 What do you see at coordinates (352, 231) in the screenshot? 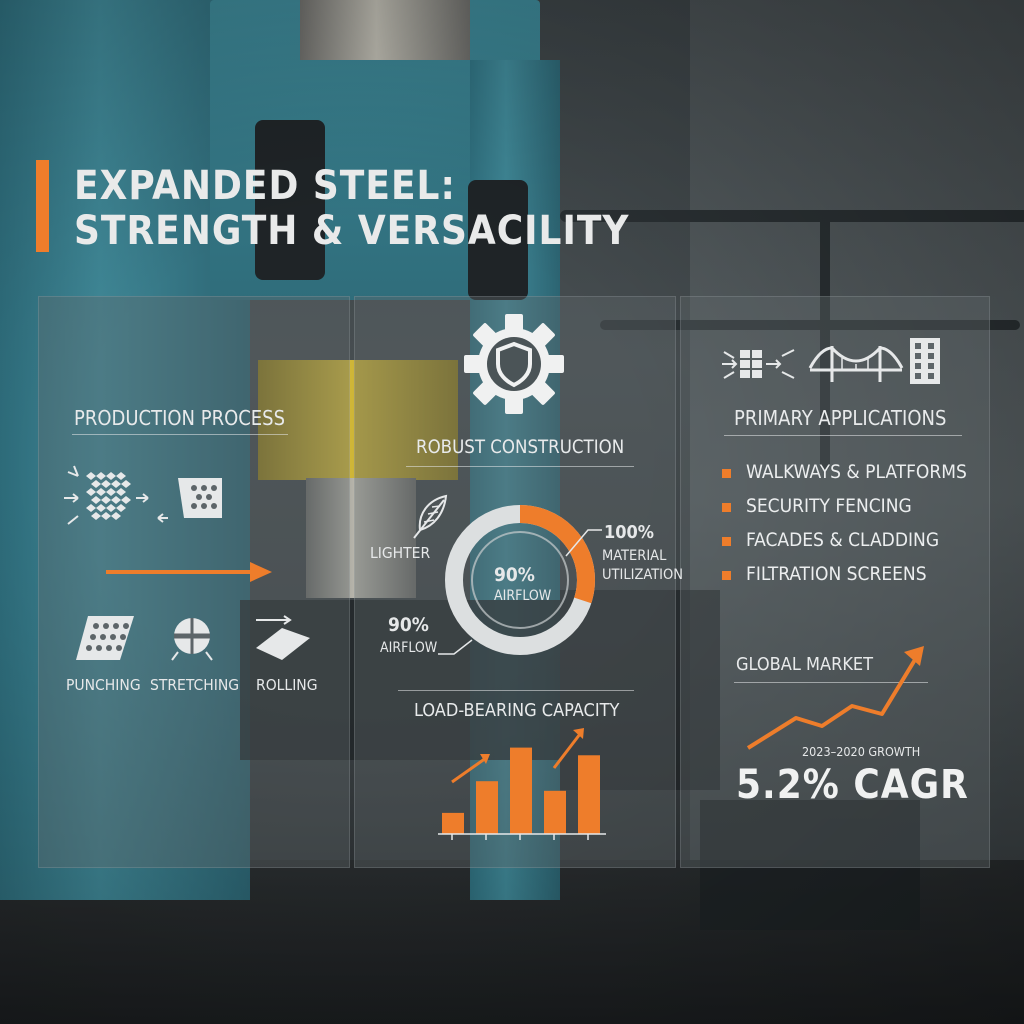
I see `title-line-2: STRENGTH & VERSACILITY` at bounding box center [352, 231].